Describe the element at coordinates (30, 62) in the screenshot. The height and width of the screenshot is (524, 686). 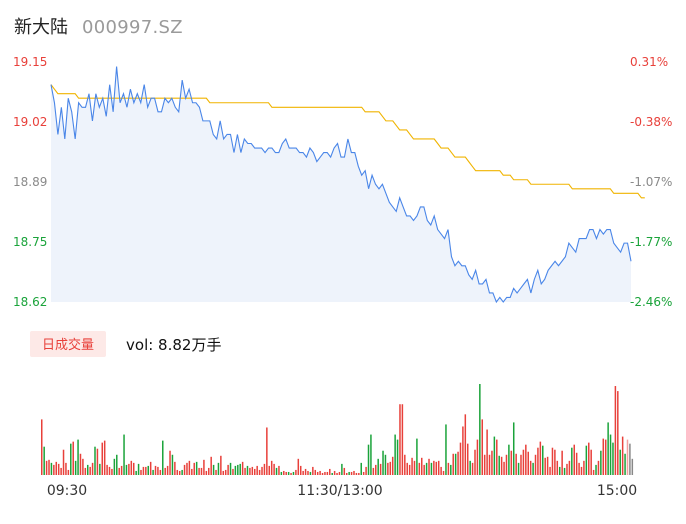
I see `y-tick-label: 19.15` at that location.